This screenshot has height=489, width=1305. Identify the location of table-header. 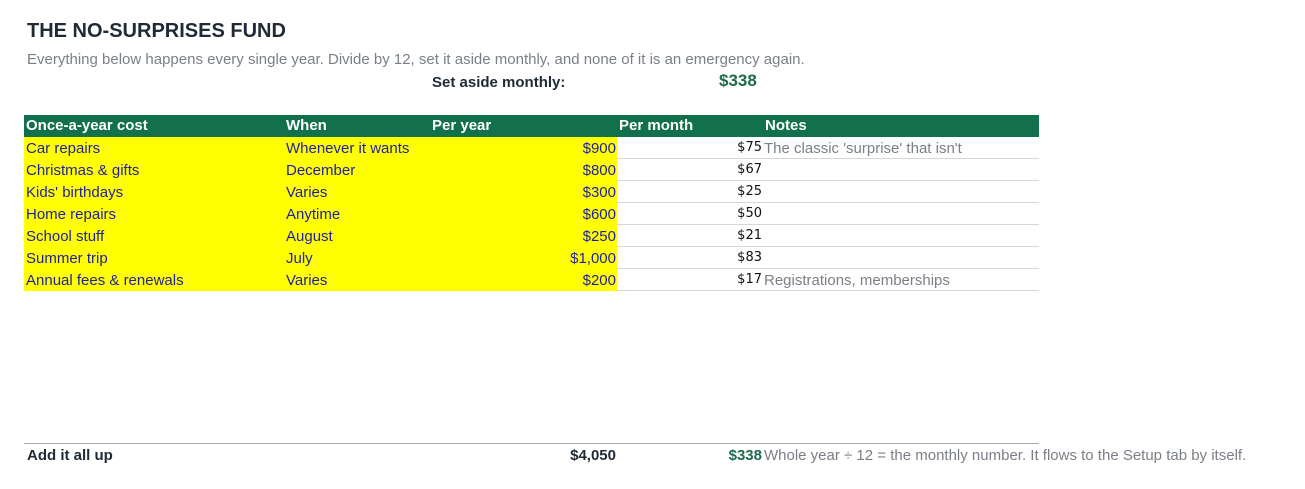
(531, 126).